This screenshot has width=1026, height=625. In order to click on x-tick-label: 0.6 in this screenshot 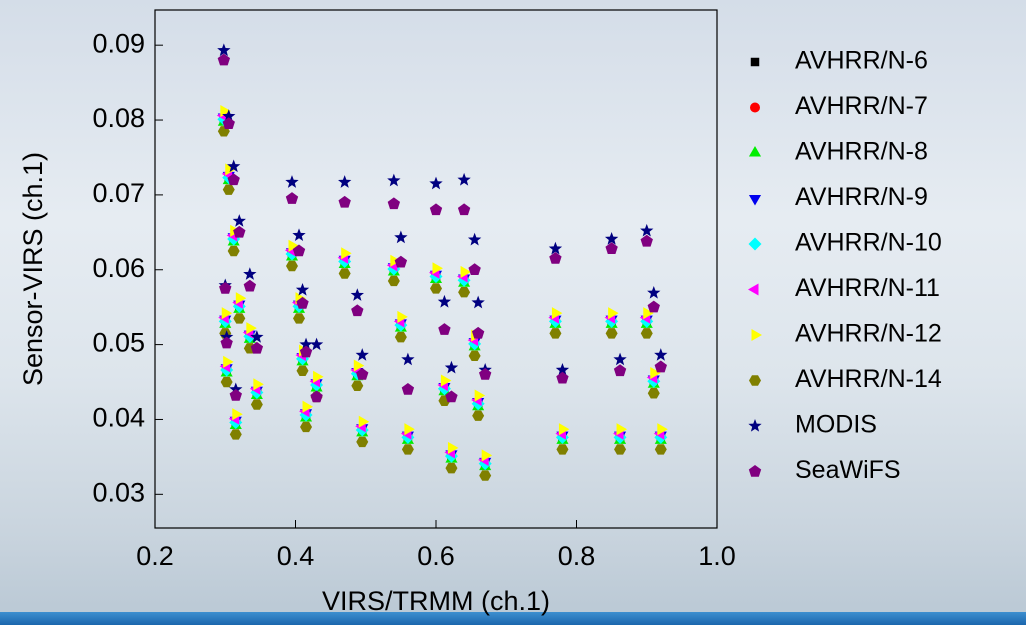, I will do `click(436, 556)`.